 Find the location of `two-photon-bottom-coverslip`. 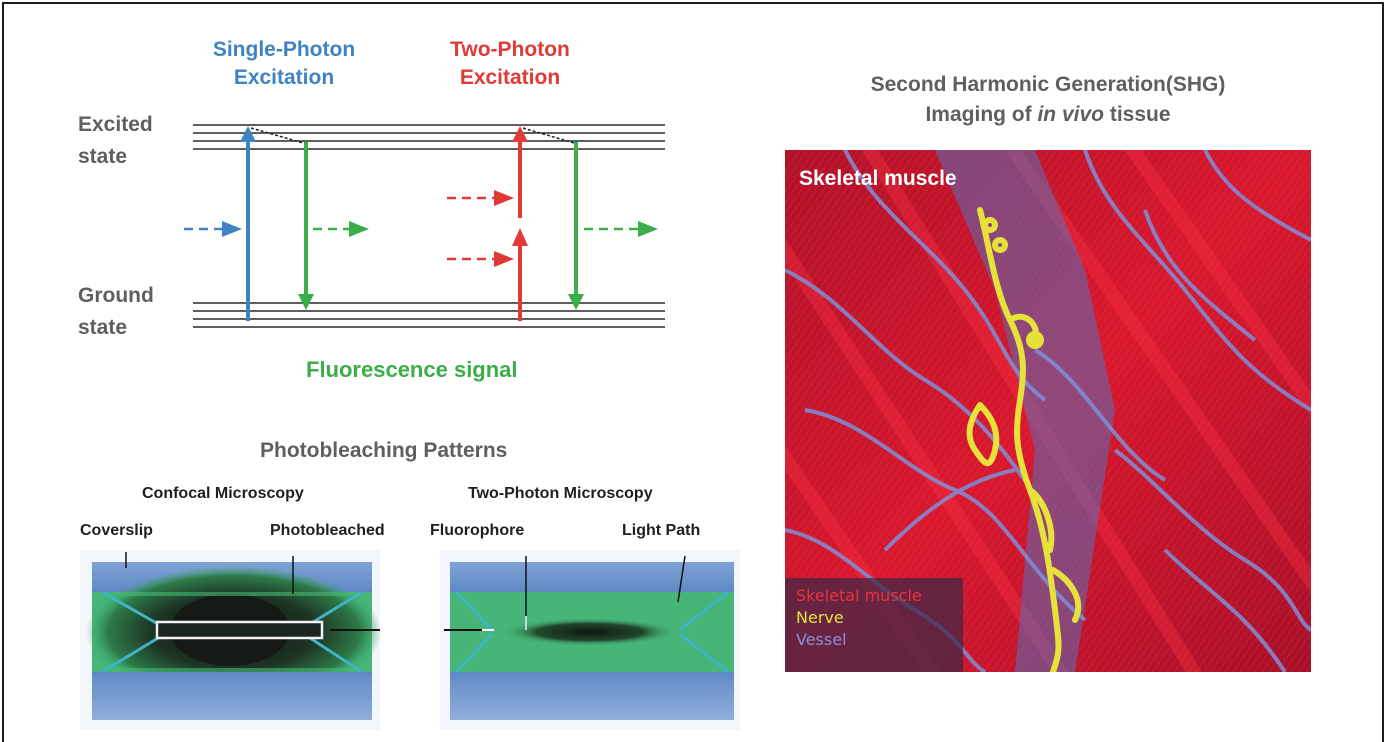

two-photon-bottom-coverslip is located at coordinates (592, 696).